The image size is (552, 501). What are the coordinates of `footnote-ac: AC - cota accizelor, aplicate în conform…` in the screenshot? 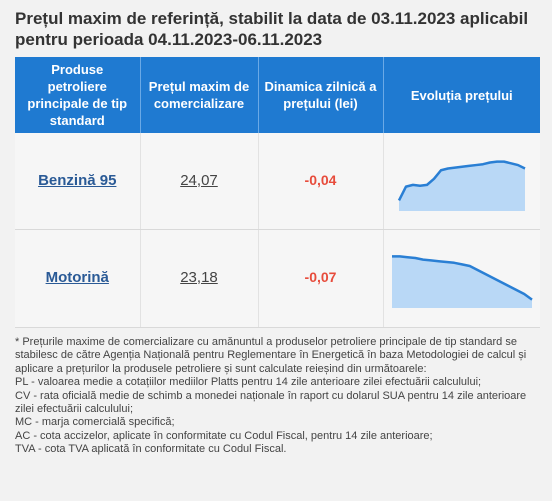 It's located at (224, 435).